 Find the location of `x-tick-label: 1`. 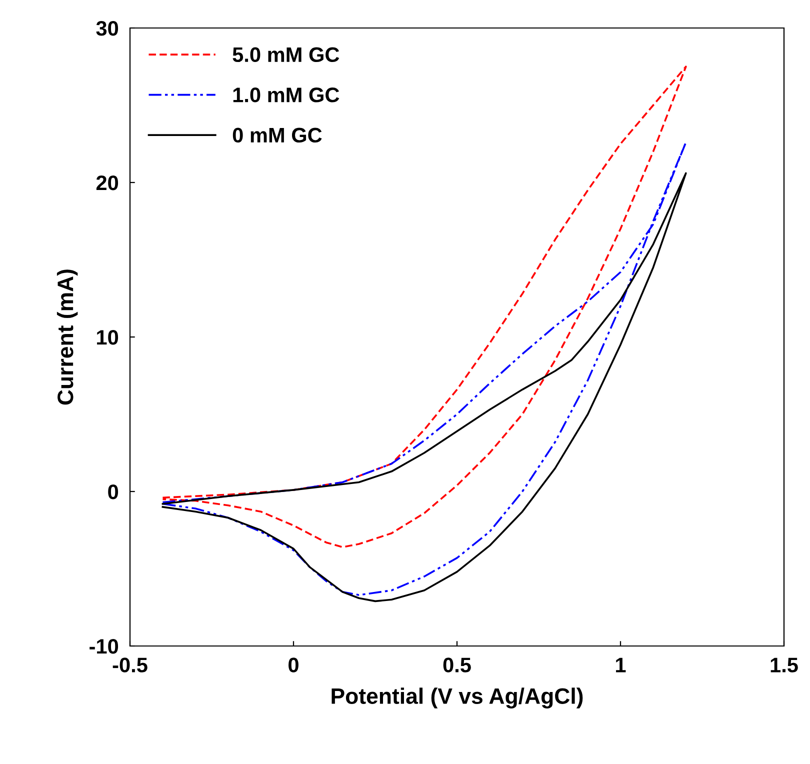

x-tick-label: 1 is located at coordinates (621, 665).